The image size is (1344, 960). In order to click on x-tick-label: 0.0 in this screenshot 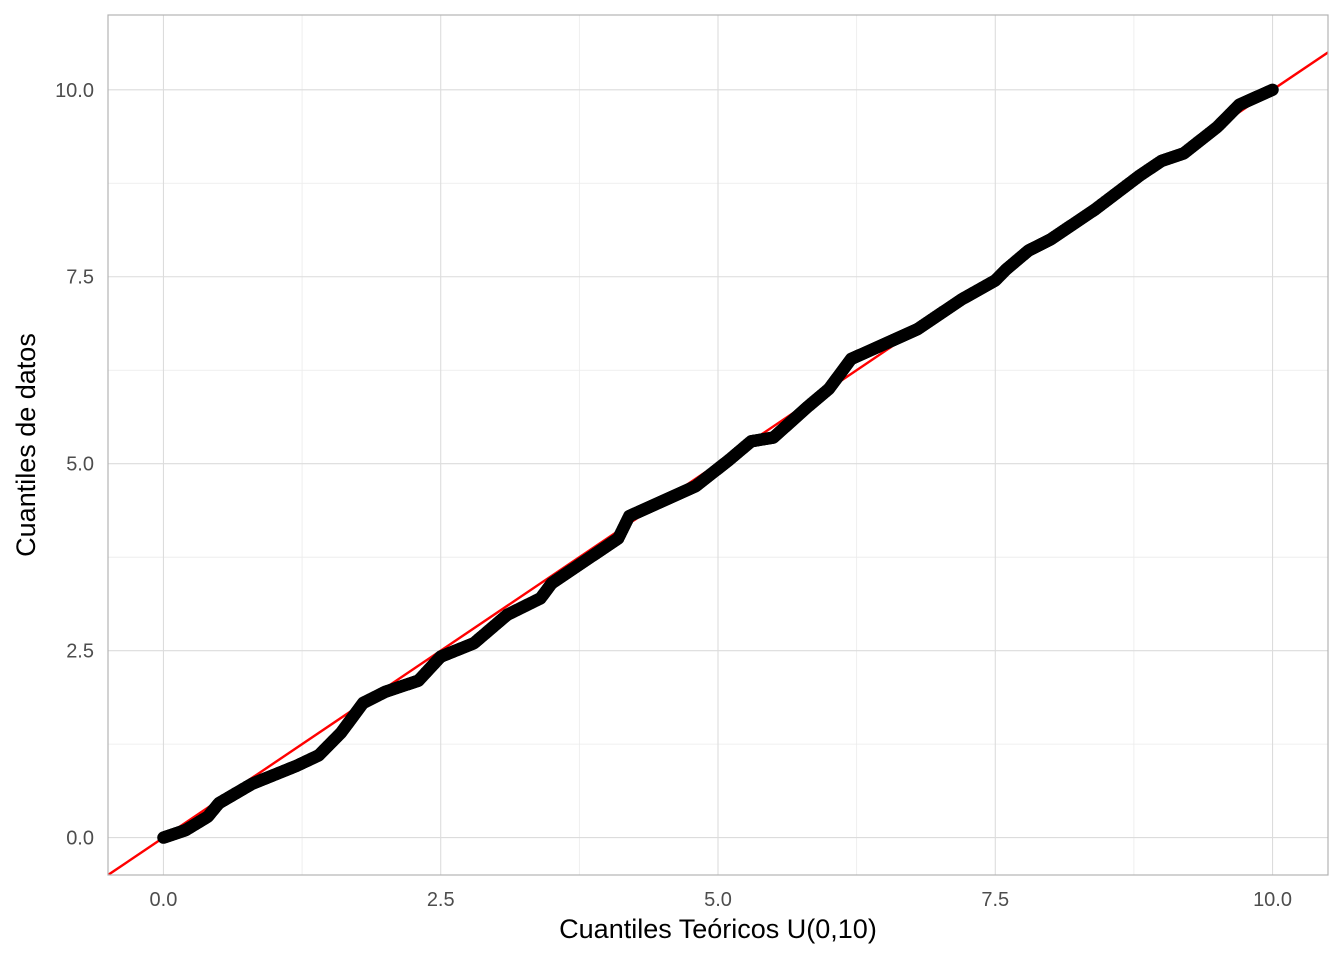, I will do `click(164, 900)`.